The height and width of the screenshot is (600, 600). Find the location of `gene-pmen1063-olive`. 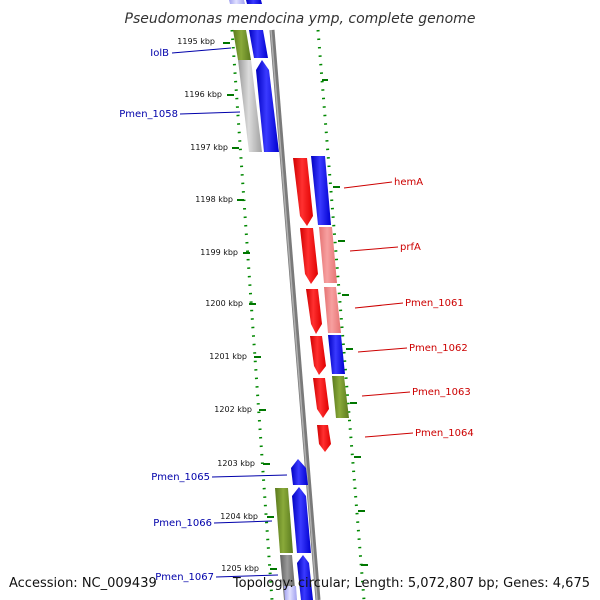

gene-pmen1063-olive is located at coordinates (340, 397).